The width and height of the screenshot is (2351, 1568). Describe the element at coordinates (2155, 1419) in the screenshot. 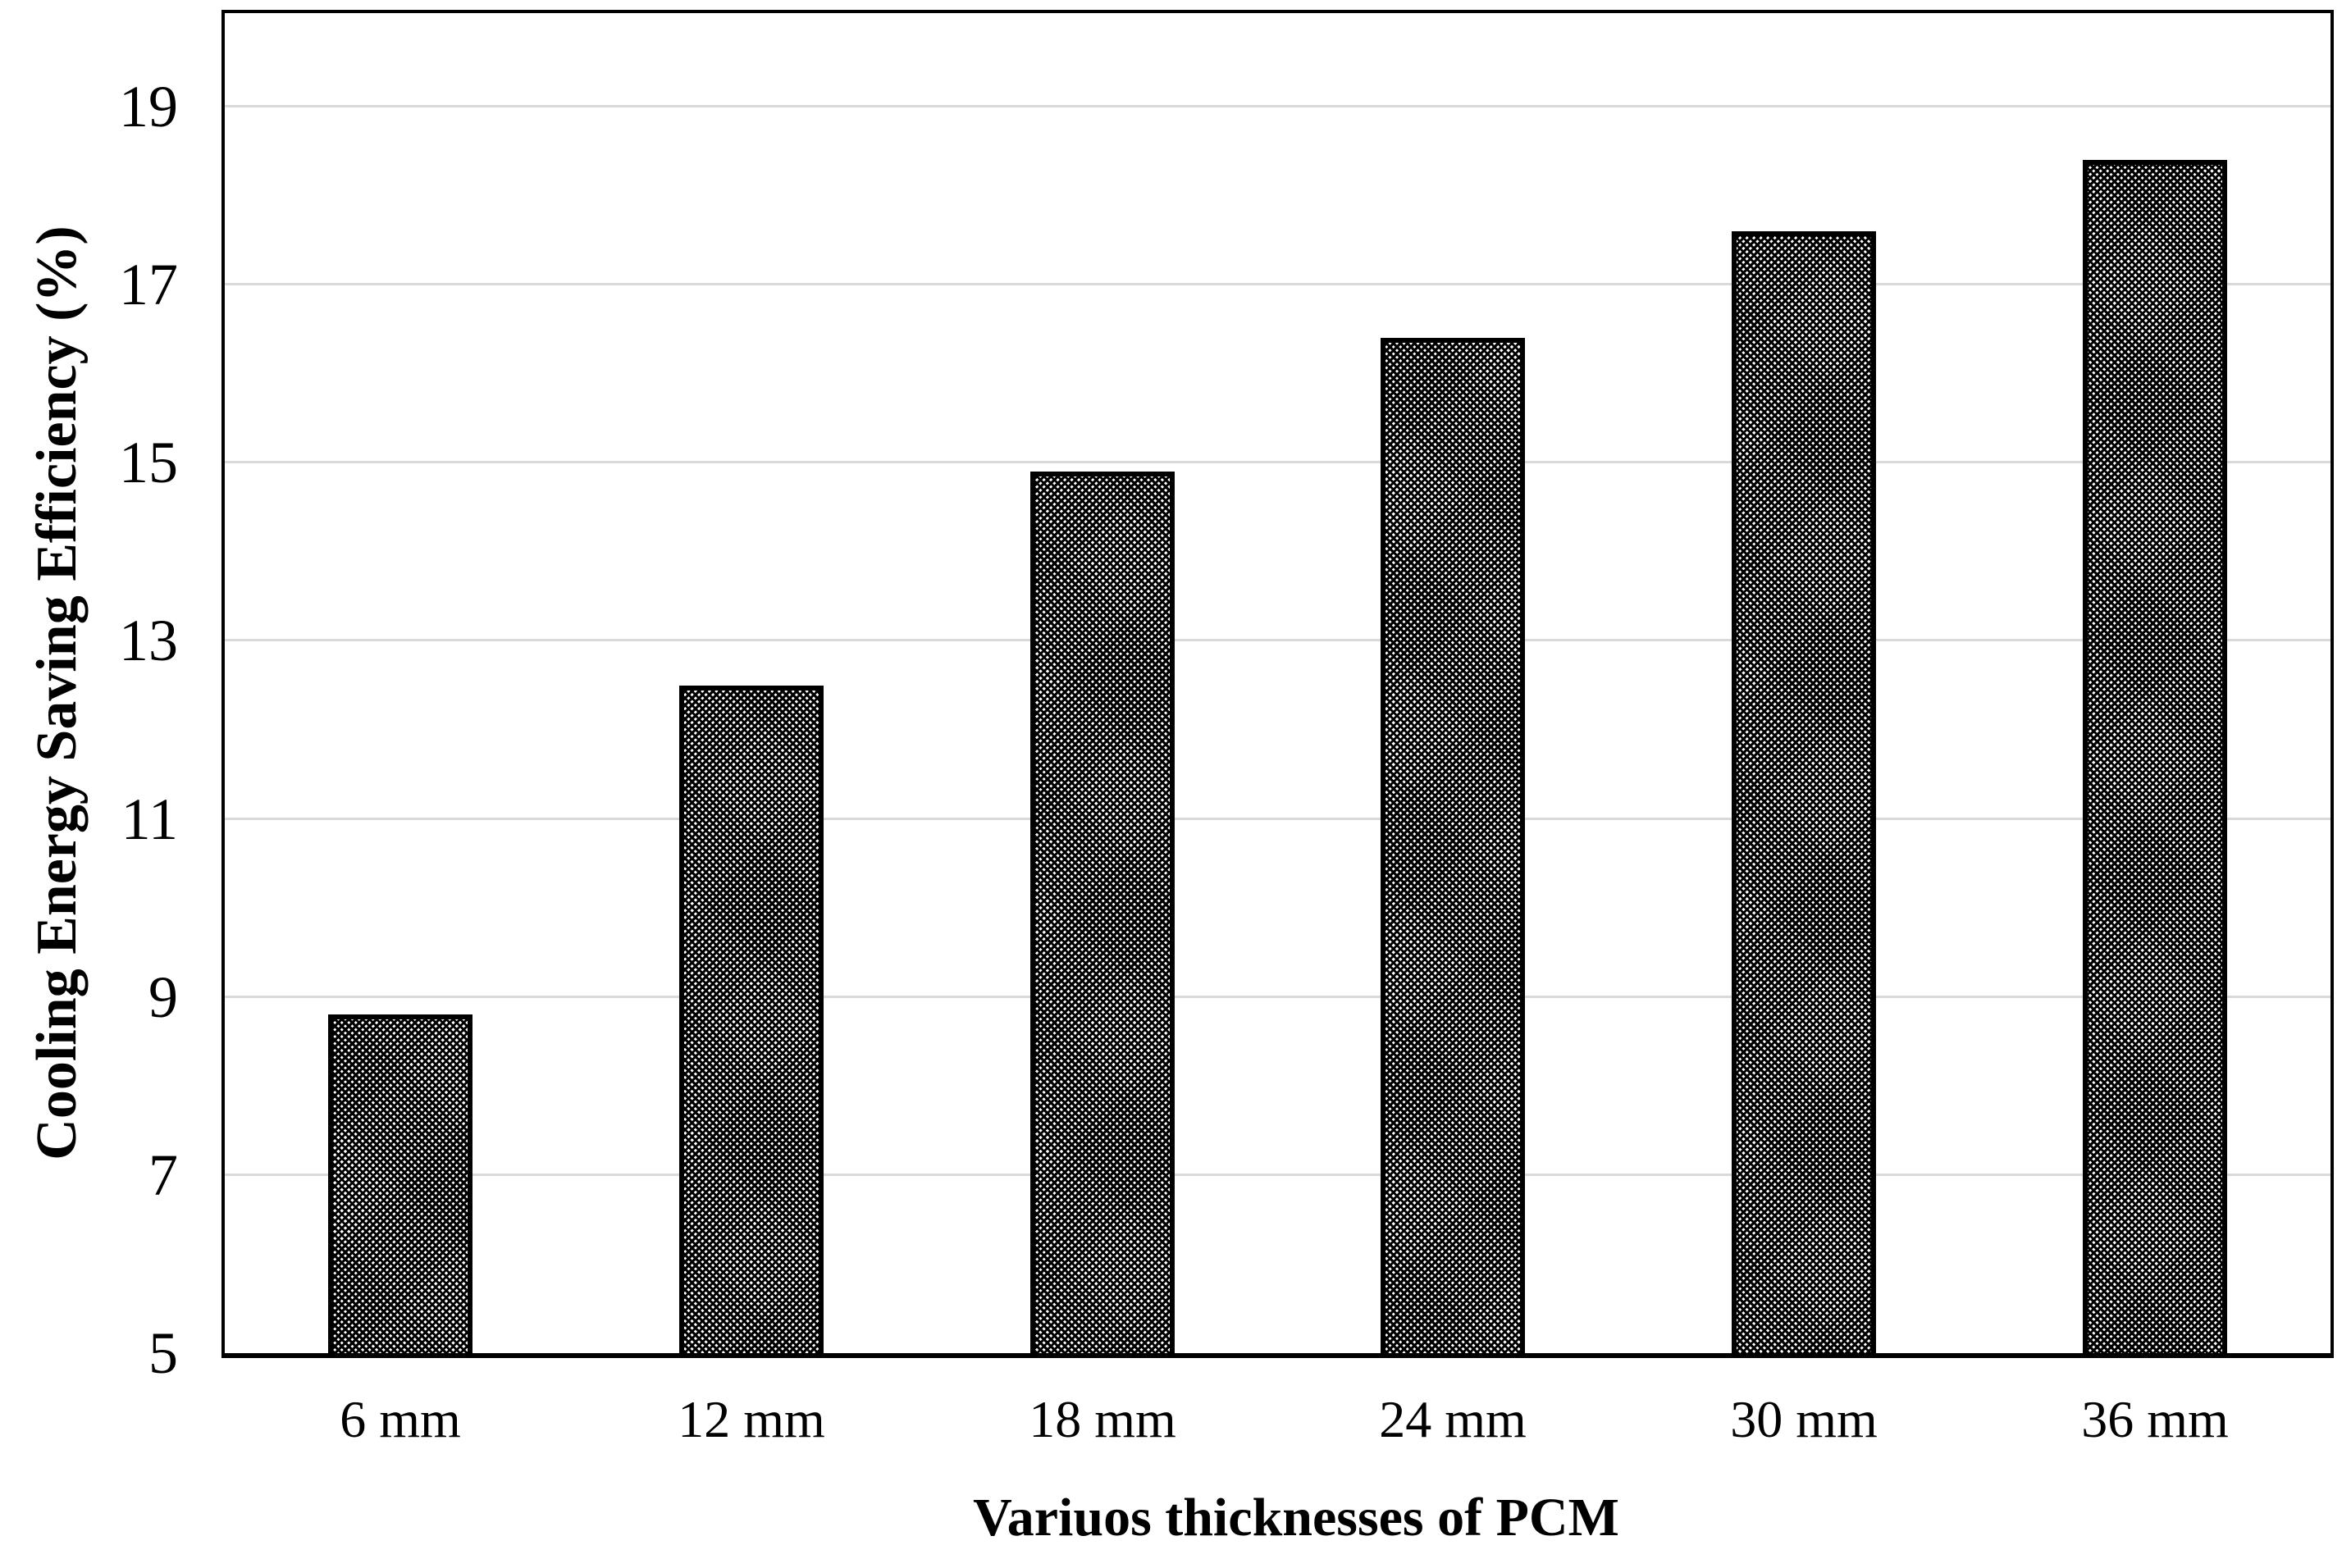

I see `x-tick-label: 36 mm` at that location.